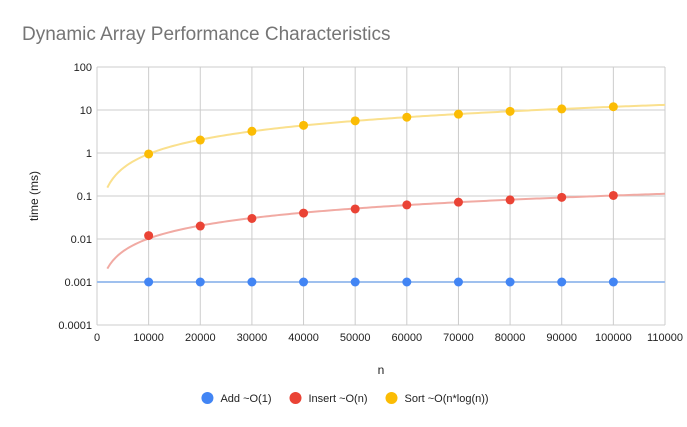 This screenshot has width=687, height=427. Describe the element at coordinates (407, 338) in the screenshot. I see `x-tick-label: 60000` at that location.